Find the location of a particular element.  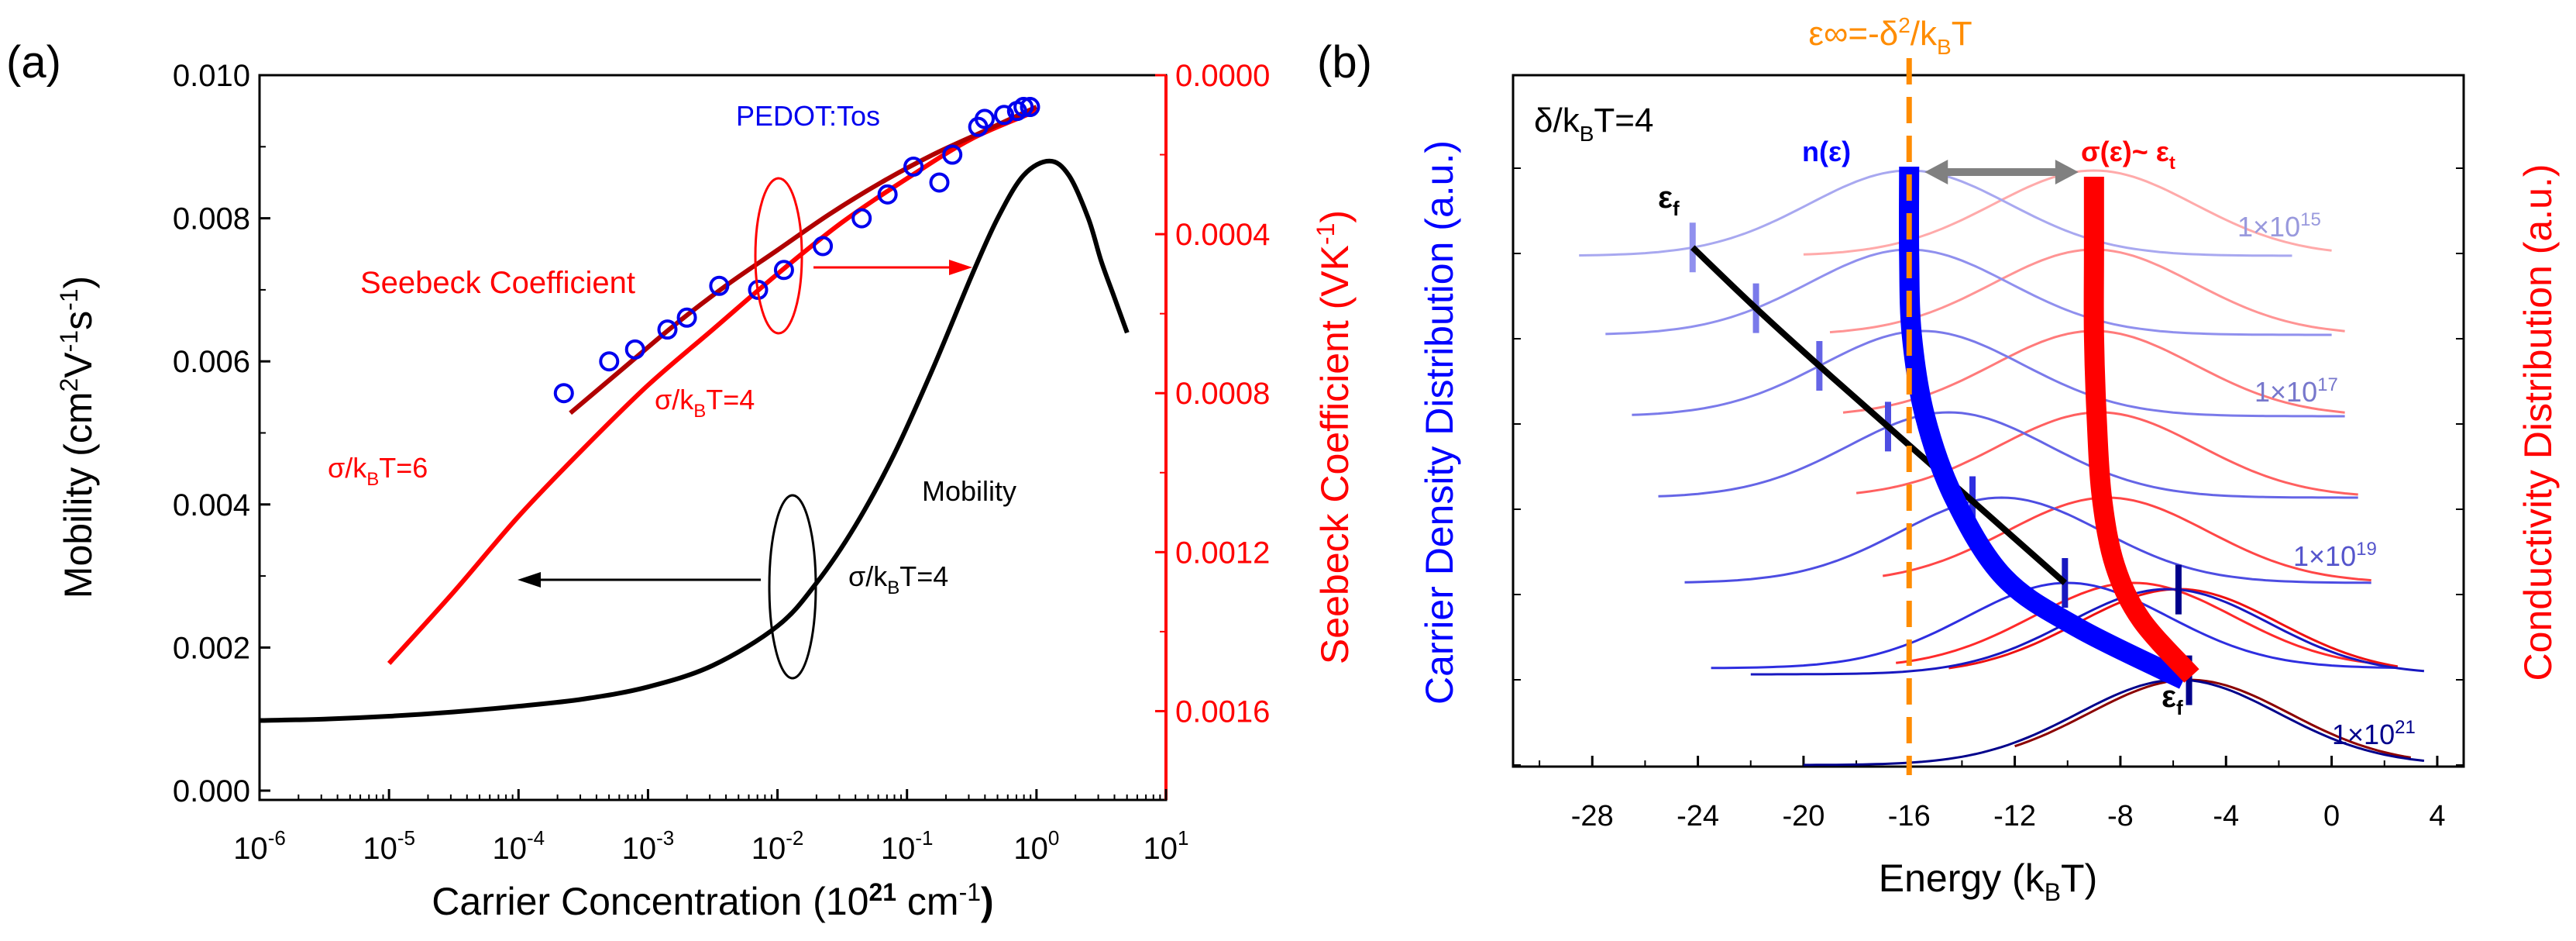

a-xtick-label: 10⁻⁵ is located at coordinates (389, 846).